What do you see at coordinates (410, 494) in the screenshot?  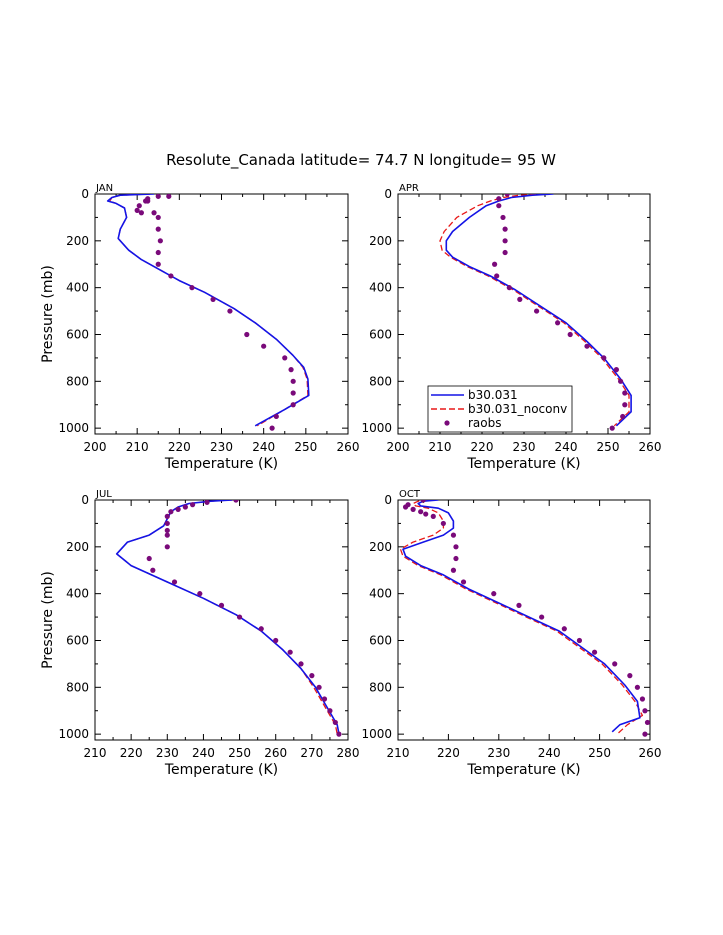 I see `panel-label: OCT` at bounding box center [410, 494].